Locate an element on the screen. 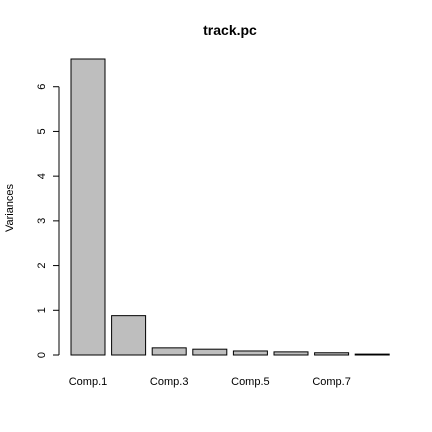 The image size is (432, 432). y-tick-label: 6 is located at coordinates (42, 87).